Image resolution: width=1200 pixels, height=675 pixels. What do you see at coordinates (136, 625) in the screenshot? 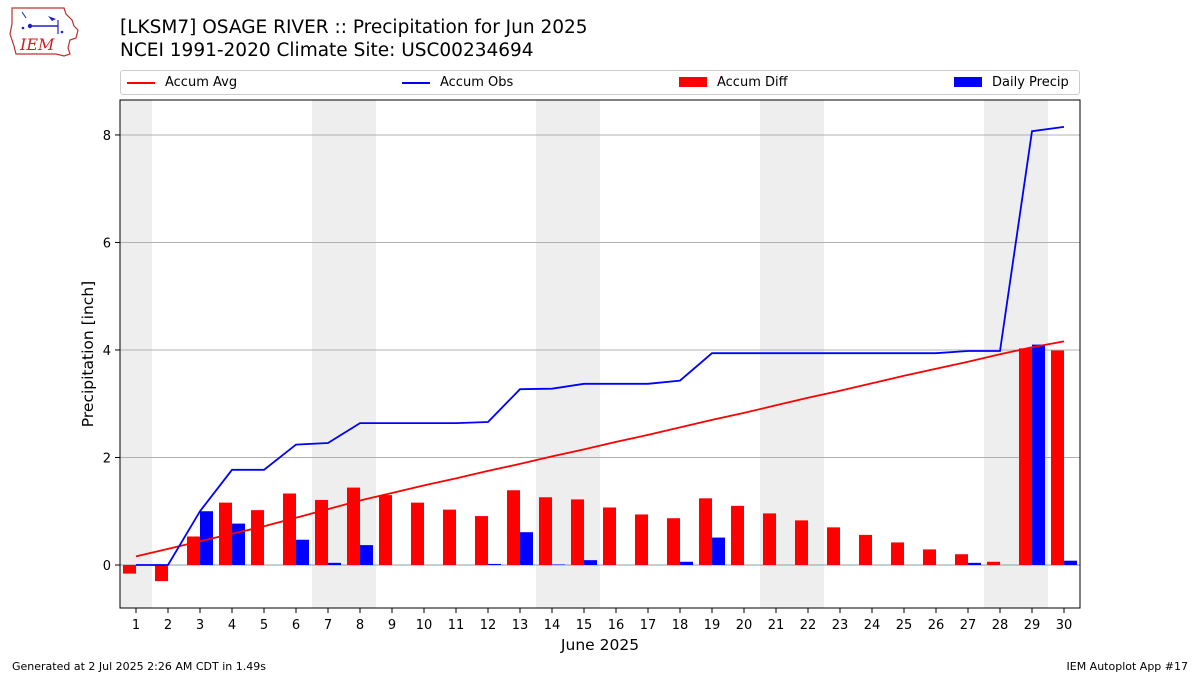
I see `x-tick-label: 1` at bounding box center [136, 625].